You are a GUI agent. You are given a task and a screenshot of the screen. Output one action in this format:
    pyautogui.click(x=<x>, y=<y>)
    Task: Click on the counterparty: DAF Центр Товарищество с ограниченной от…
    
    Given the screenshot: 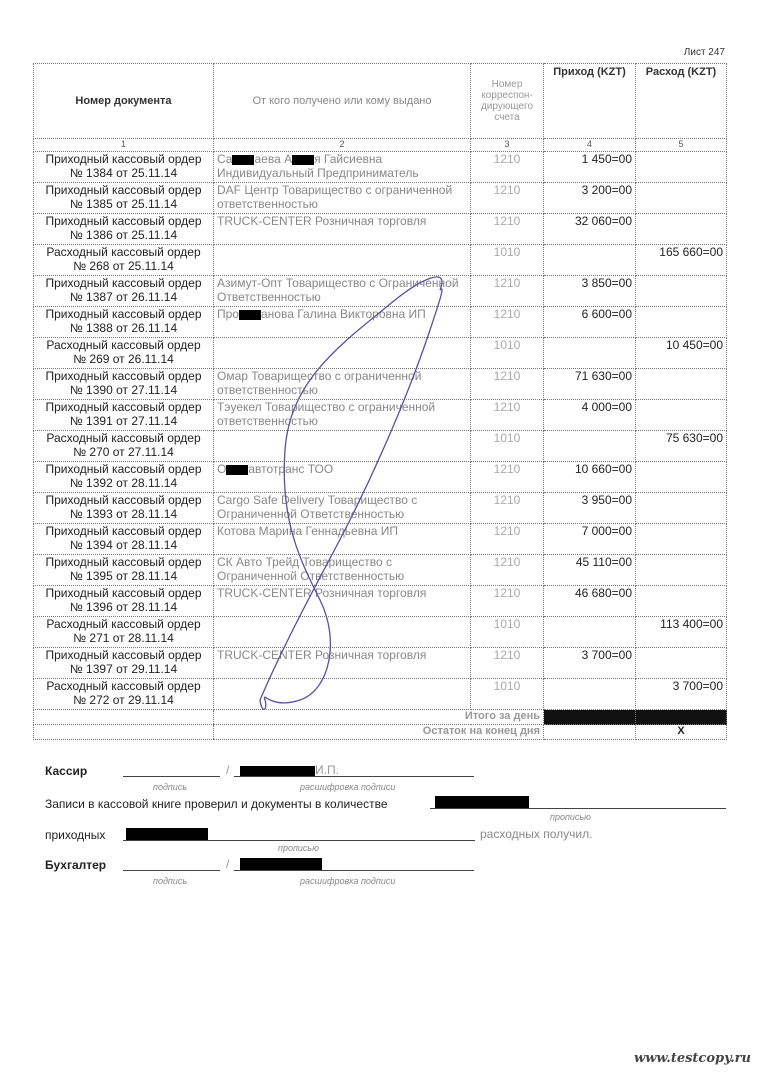 What is the action you would take?
    pyautogui.click(x=342, y=198)
    